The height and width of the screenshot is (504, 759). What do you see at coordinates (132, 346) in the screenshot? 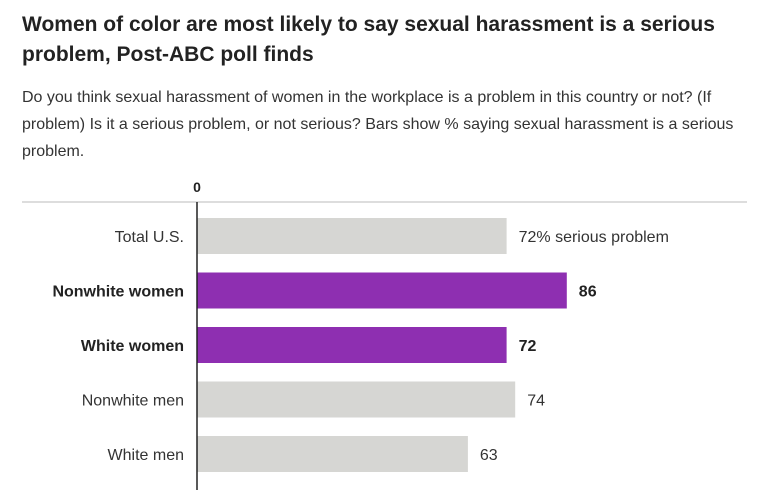
I see `category-label-2: White women` at bounding box center [132, 346].